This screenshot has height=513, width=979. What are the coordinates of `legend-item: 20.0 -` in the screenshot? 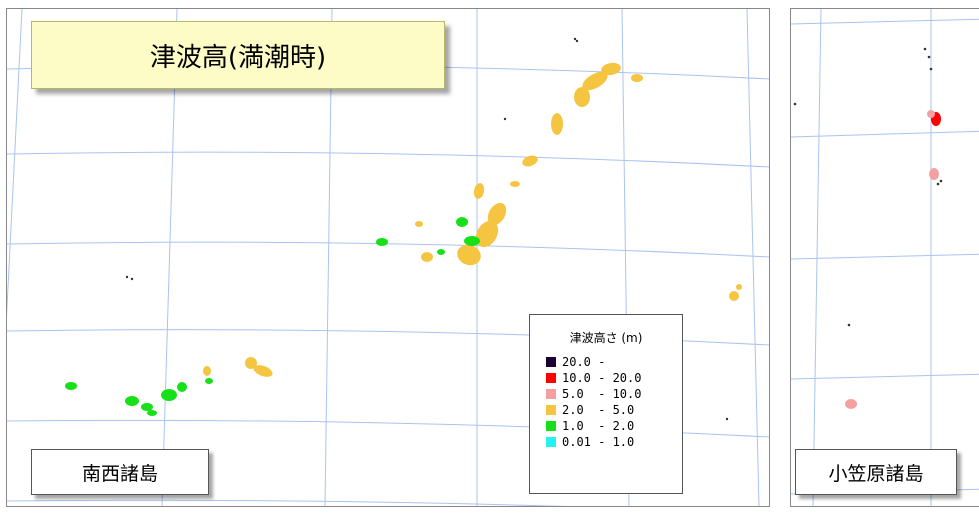 It's located at (614, 362).